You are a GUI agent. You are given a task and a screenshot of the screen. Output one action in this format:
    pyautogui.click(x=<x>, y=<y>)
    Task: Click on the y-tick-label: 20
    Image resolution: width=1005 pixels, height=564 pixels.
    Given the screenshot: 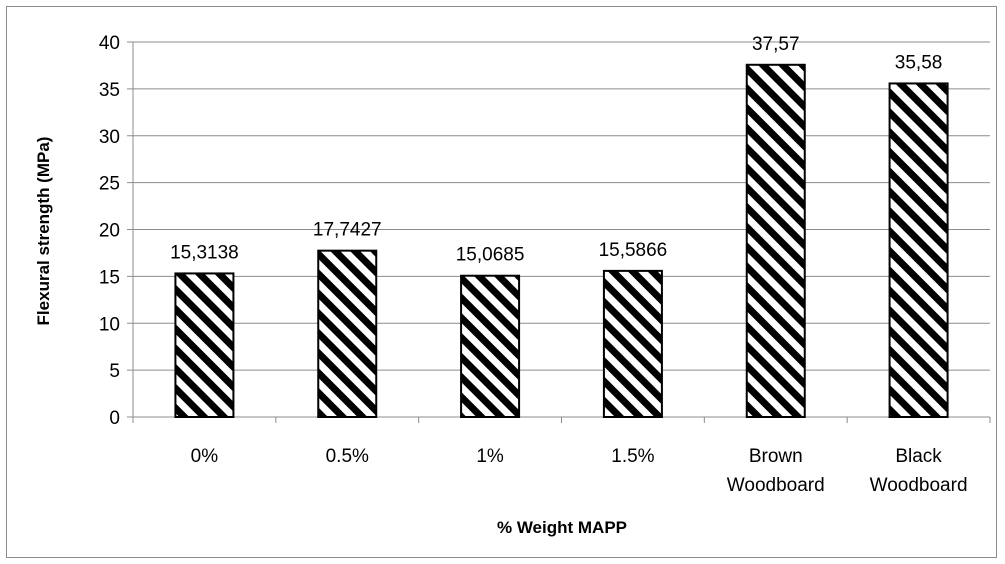 What is the action you would take?
    pyautogui.click(x=109, y=231)
    